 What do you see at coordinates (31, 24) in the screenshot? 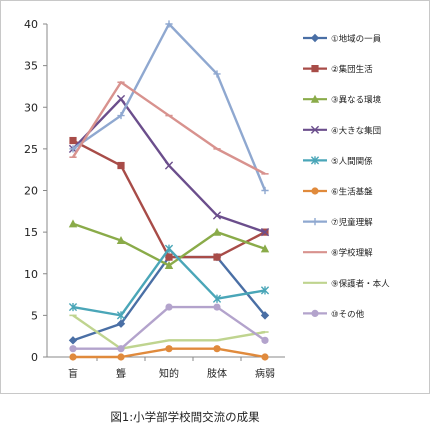
I see `y-tick-label: 40` at bounding box center [31, 24].